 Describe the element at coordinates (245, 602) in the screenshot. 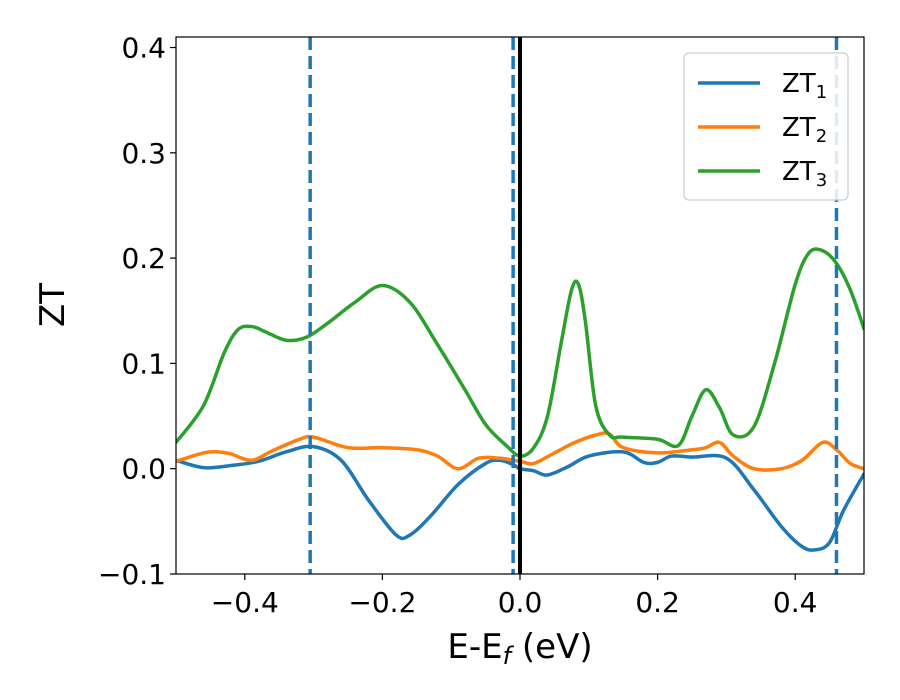

I see `x-tick-label: −0.4` at that location.